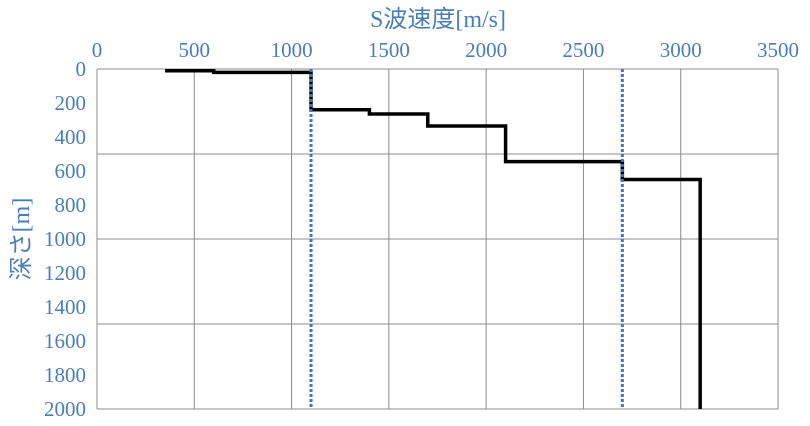 This screenshot has width=810, height=426. I want to click on x-tick-label: 500, so click(195, 50).